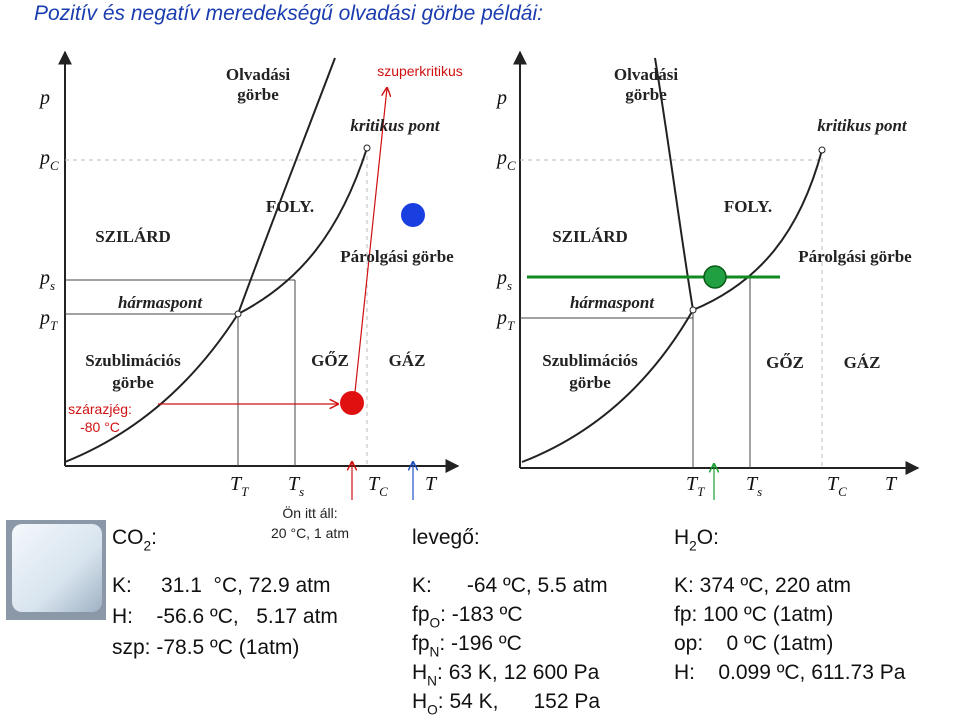  I want to click on water-line: K: 374 ºC, 220 atm, so click(762, 585).